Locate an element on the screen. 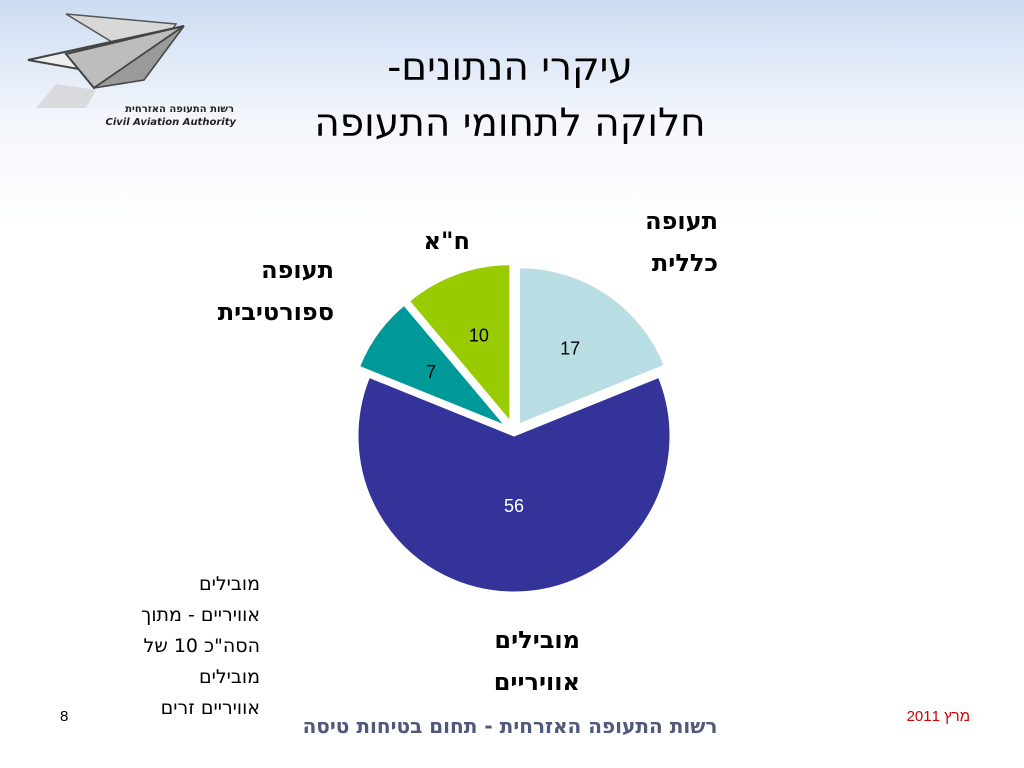  title-line-2: חלוקה לתחומי התעופה is located at coordinates (510, 123).